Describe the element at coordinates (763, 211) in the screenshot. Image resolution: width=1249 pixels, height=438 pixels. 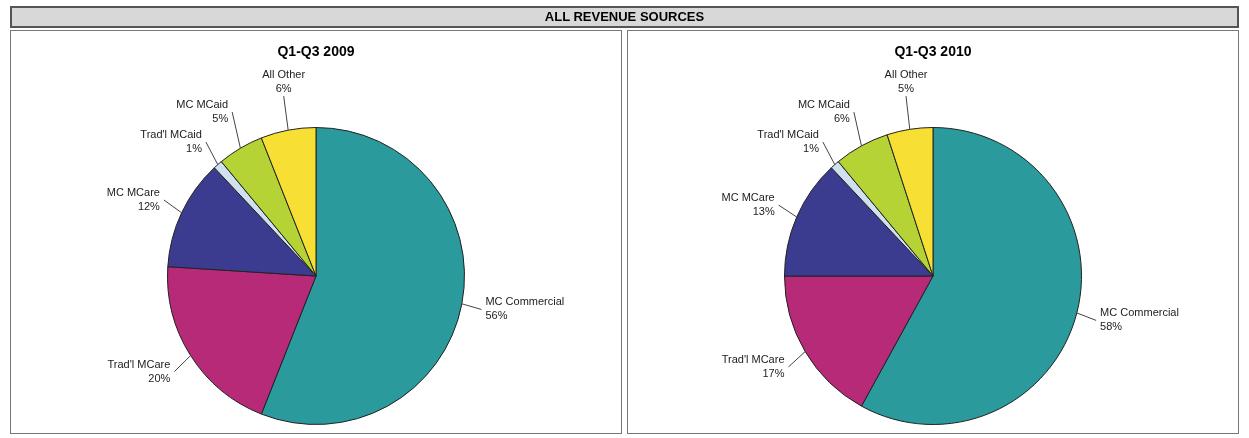
I see `data-label: 13%` at that location.